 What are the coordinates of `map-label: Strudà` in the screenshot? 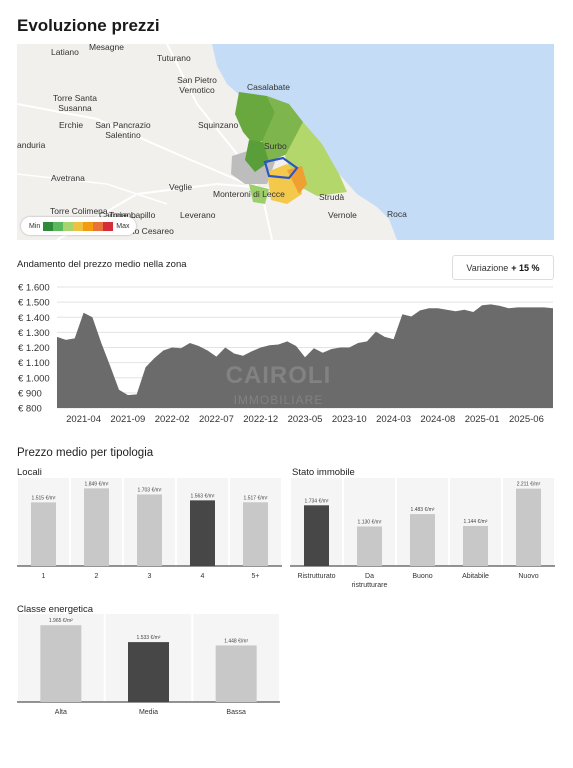 It's located at (332, 197).